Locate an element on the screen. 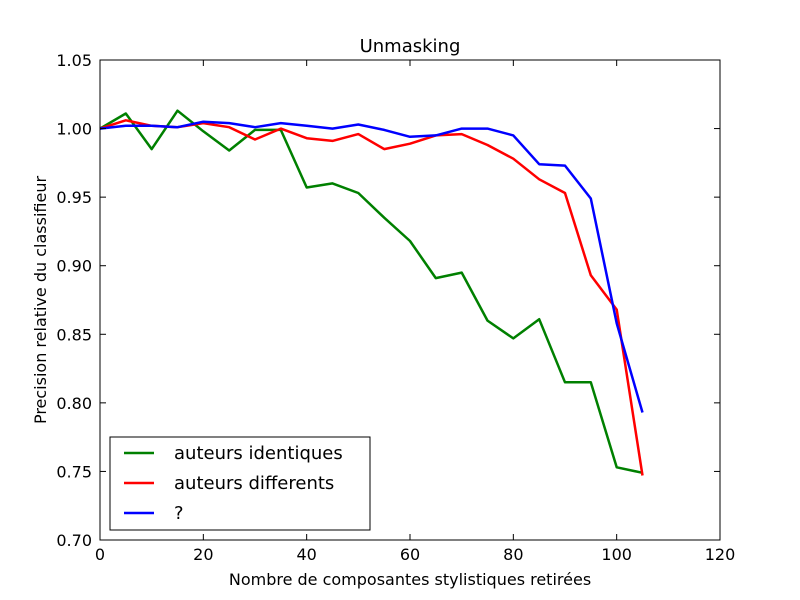  x-tick-label: 20 is located at coordinates (203, 554).